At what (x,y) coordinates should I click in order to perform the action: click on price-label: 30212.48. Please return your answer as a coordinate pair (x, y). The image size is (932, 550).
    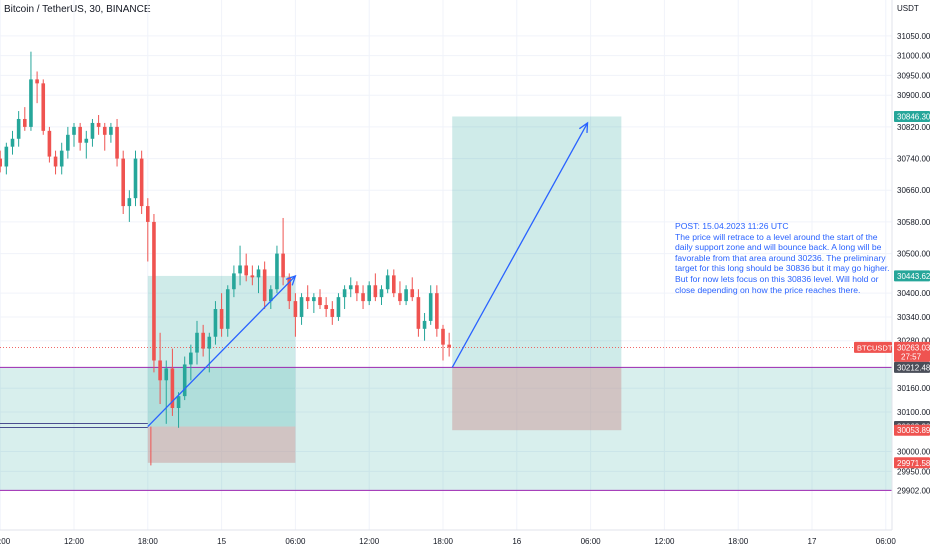
    Looking at the image, I should click on (914, 367).